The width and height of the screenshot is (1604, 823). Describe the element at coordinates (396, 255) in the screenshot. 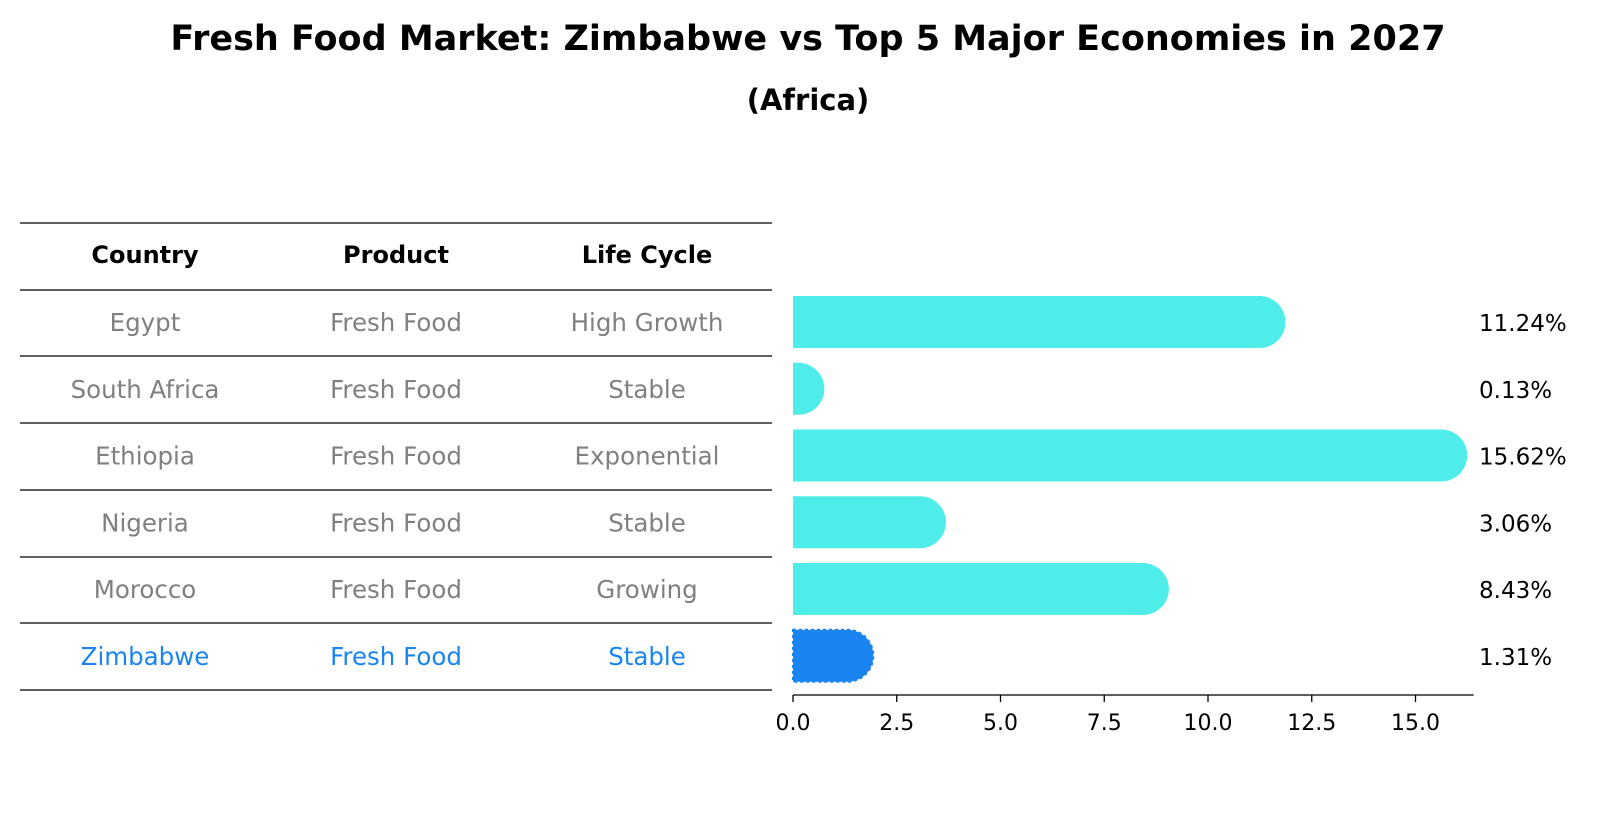

I see `table-header-product: Product` at that location.